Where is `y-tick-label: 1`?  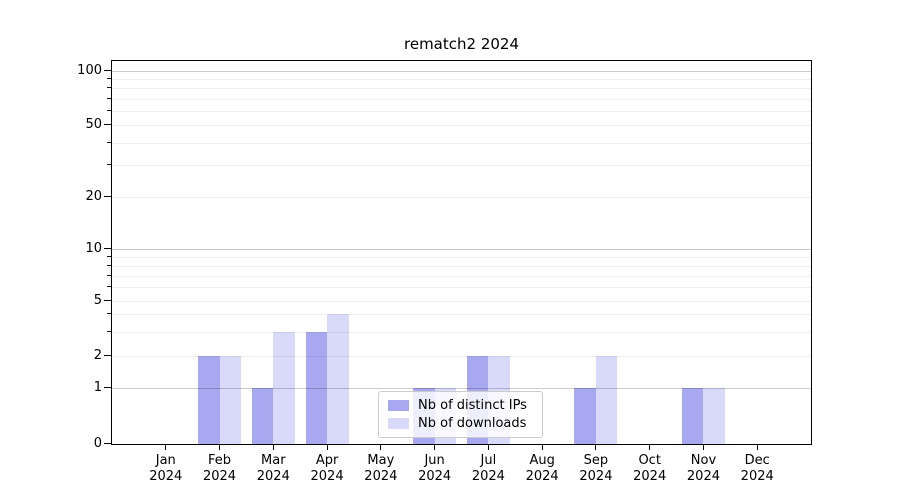
y-tick-label: 1 is located at coordinates (97, 387).